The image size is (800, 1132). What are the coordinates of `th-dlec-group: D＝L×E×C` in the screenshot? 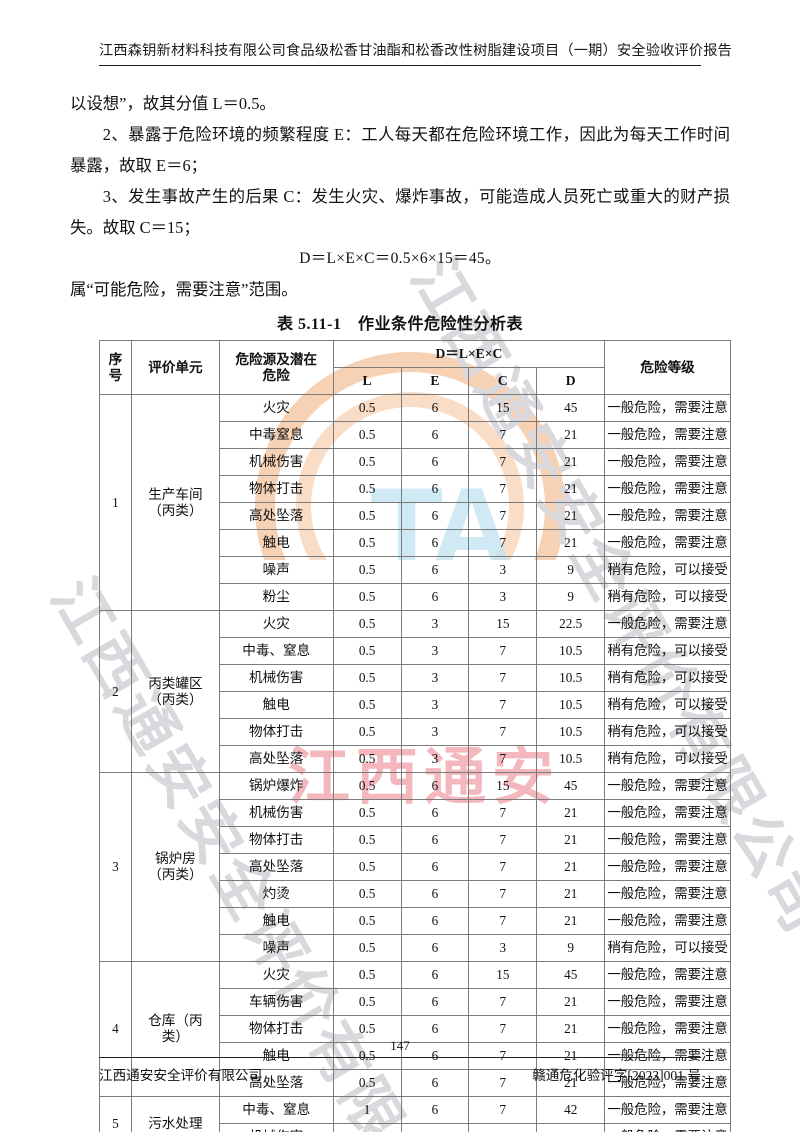 It's located at (469, 354).